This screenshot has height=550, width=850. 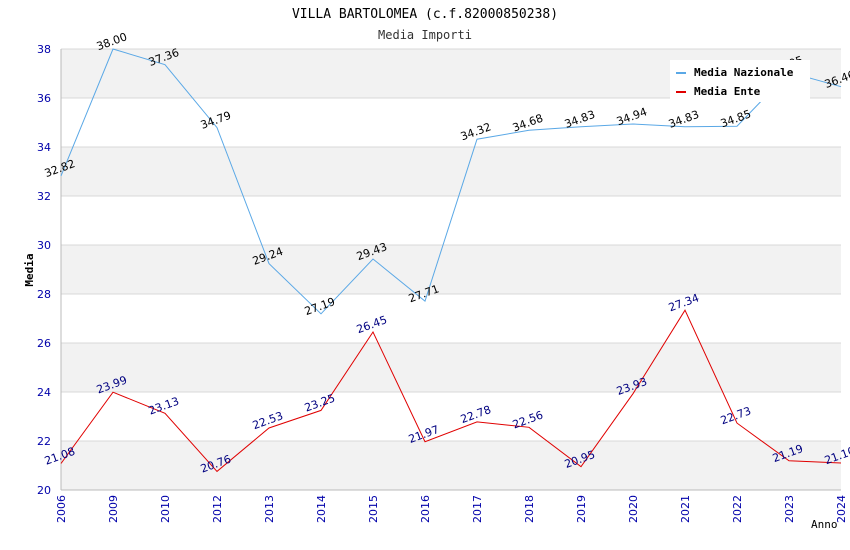 What do you see at coordinates (737, 509) in the screenshot?
I see `x-tick-label: 2022` at bounding box center [737, 509].